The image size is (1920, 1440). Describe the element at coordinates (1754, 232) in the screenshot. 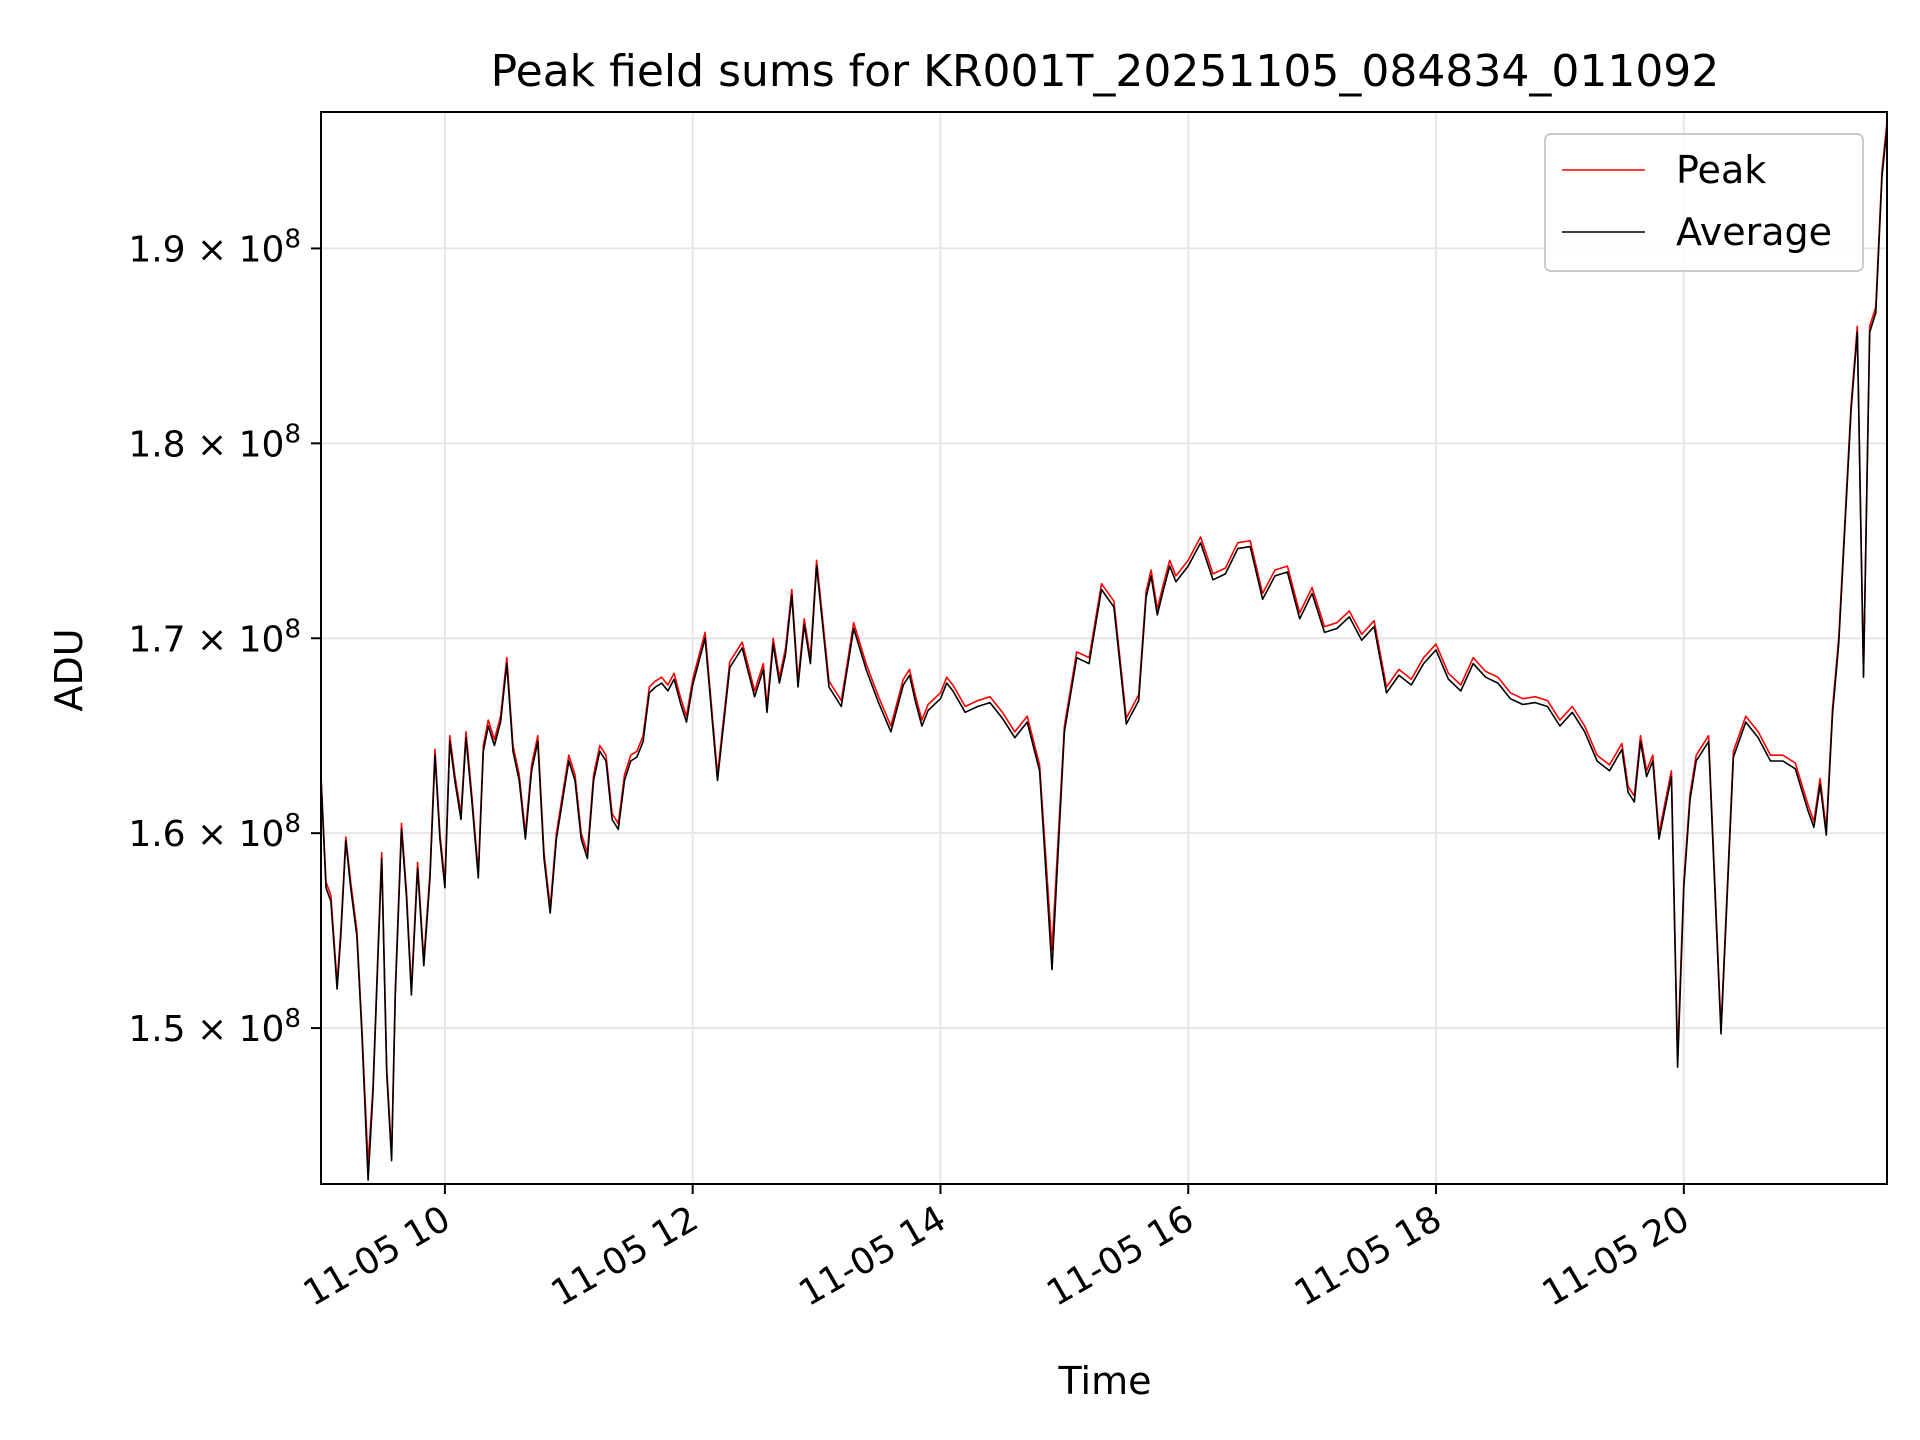

I see `legend-label-average: Average` at that location.